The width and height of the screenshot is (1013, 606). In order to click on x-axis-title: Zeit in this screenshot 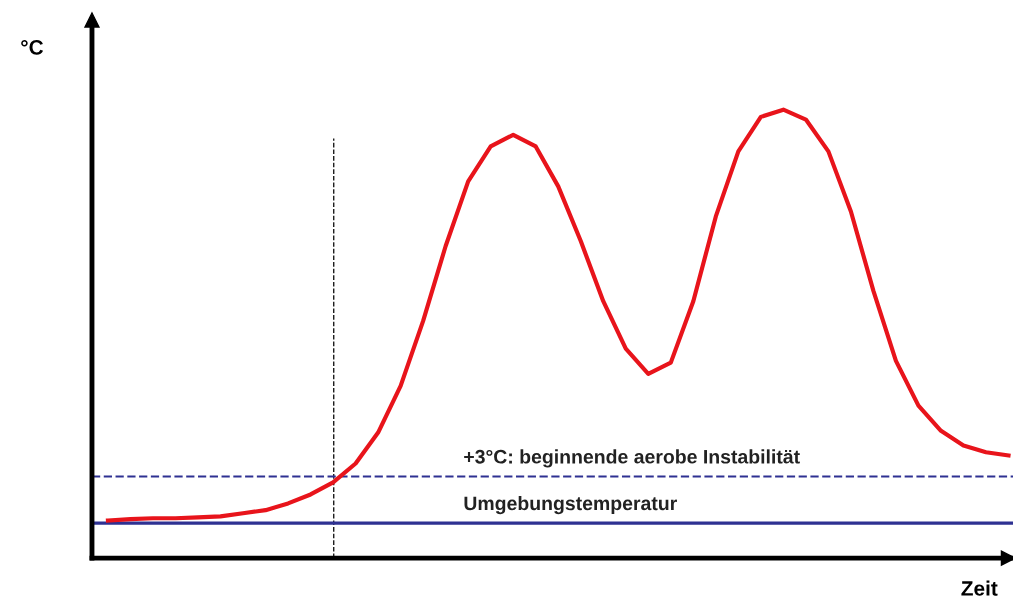, I will do `click(979, 588)`.